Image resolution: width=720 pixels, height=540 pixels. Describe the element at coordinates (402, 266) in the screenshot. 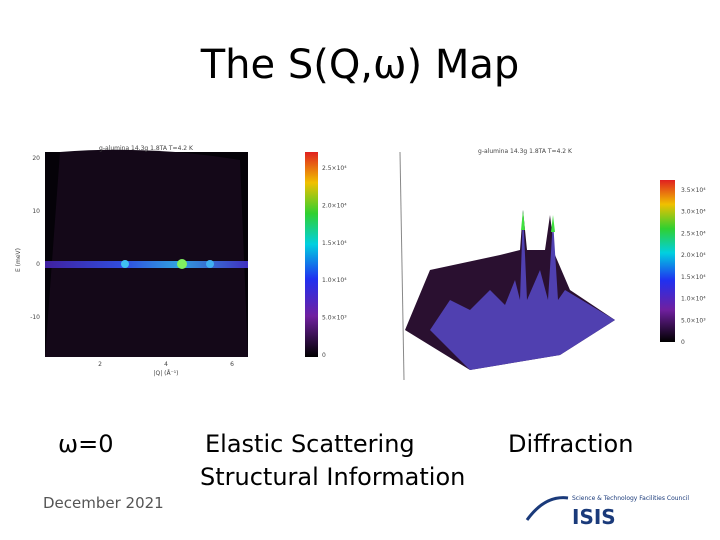

I see `axis` at that location.